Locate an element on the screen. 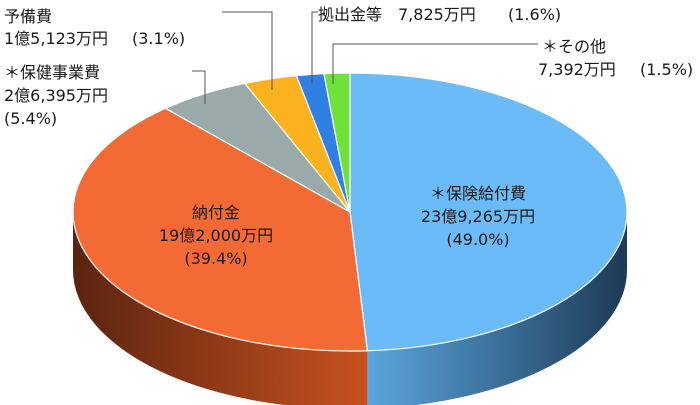 The width and height of the screenshot is (700, 405). label-hoken-jigyo-name: ＊保健事業費 is located at coordinates (52, 72).